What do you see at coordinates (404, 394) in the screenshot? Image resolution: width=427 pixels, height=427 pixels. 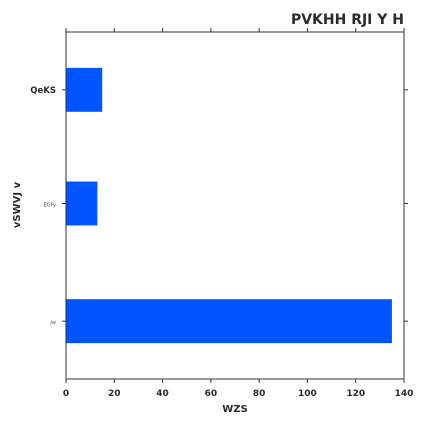 I see `x-tick-label-140: 140` at bounding box center [404, 394].